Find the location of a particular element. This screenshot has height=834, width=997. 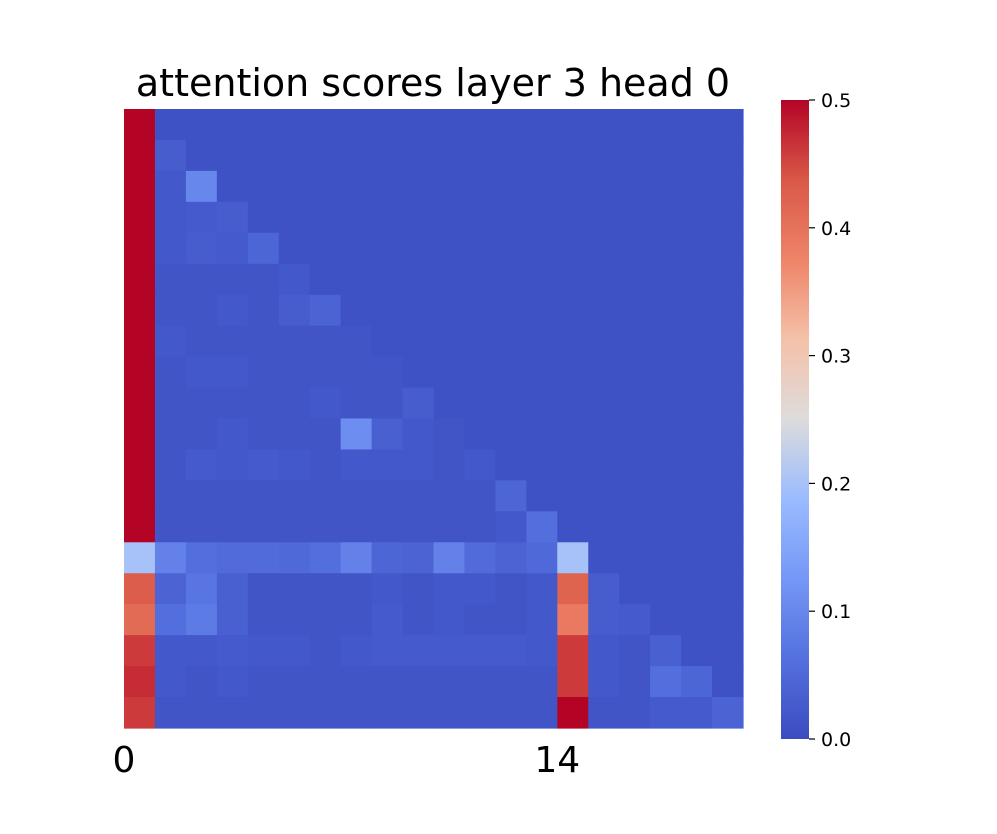

colorbar-tick-label: 0.5 is located at coordinates (836, 101).